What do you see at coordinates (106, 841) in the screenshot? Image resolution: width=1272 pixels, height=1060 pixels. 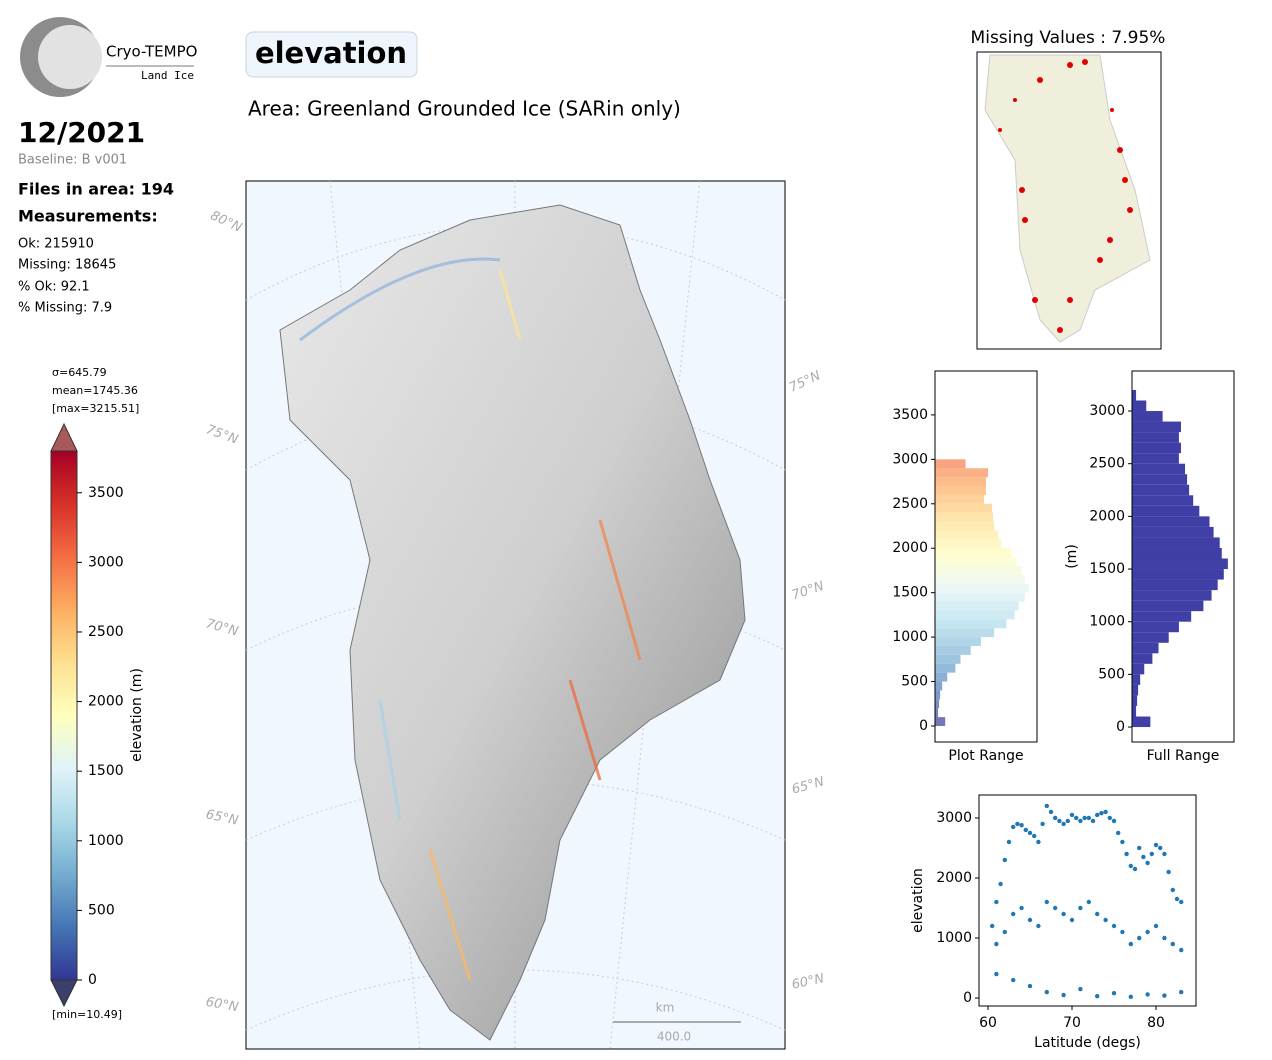 I see `cbar-tick-label: 1000` at bounding box center [106, 841].